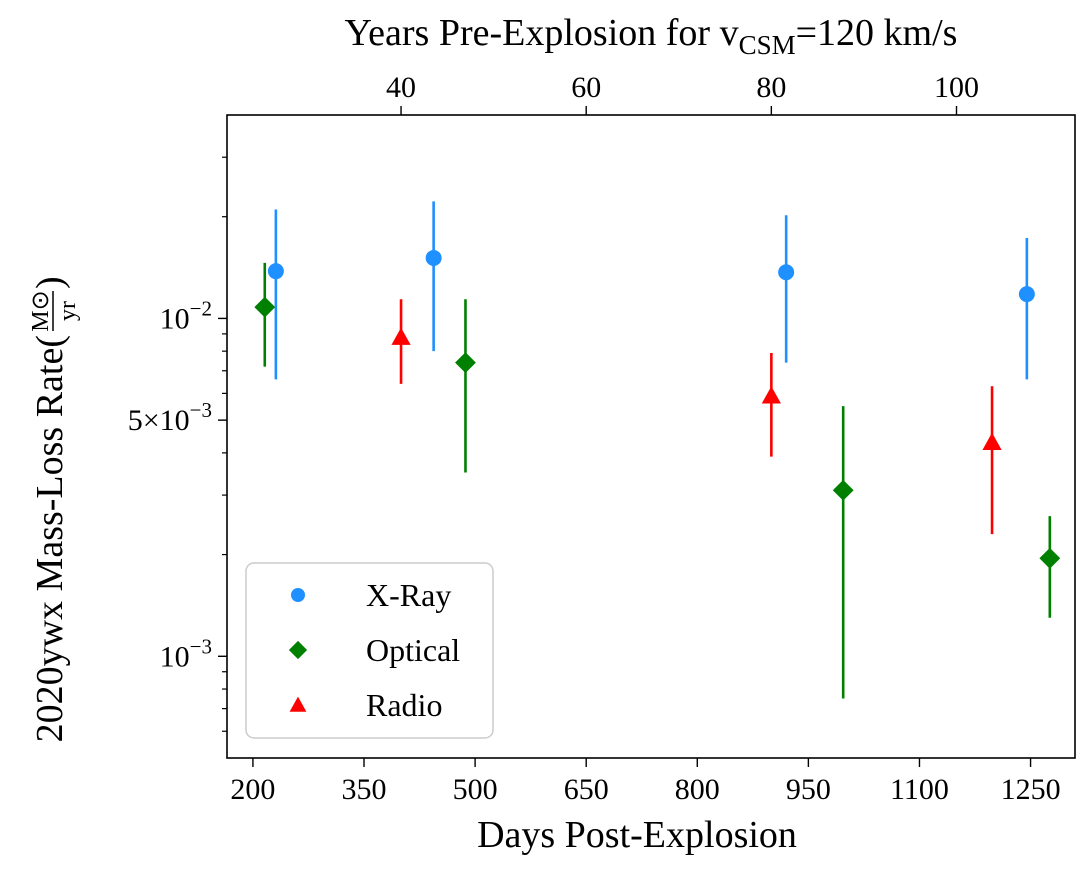  I want to click on x-tick-label: 950, so click(808, 789).